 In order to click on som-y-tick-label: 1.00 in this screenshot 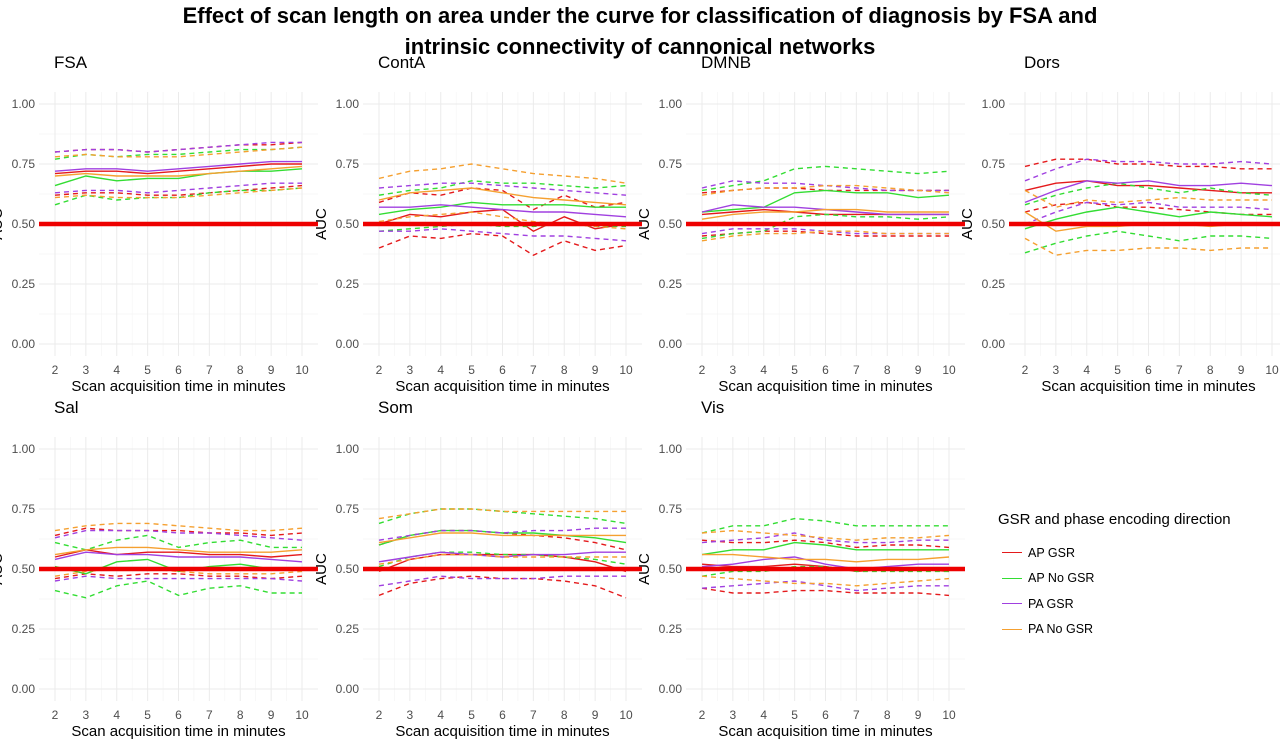, I will do `click(348, 449)`.